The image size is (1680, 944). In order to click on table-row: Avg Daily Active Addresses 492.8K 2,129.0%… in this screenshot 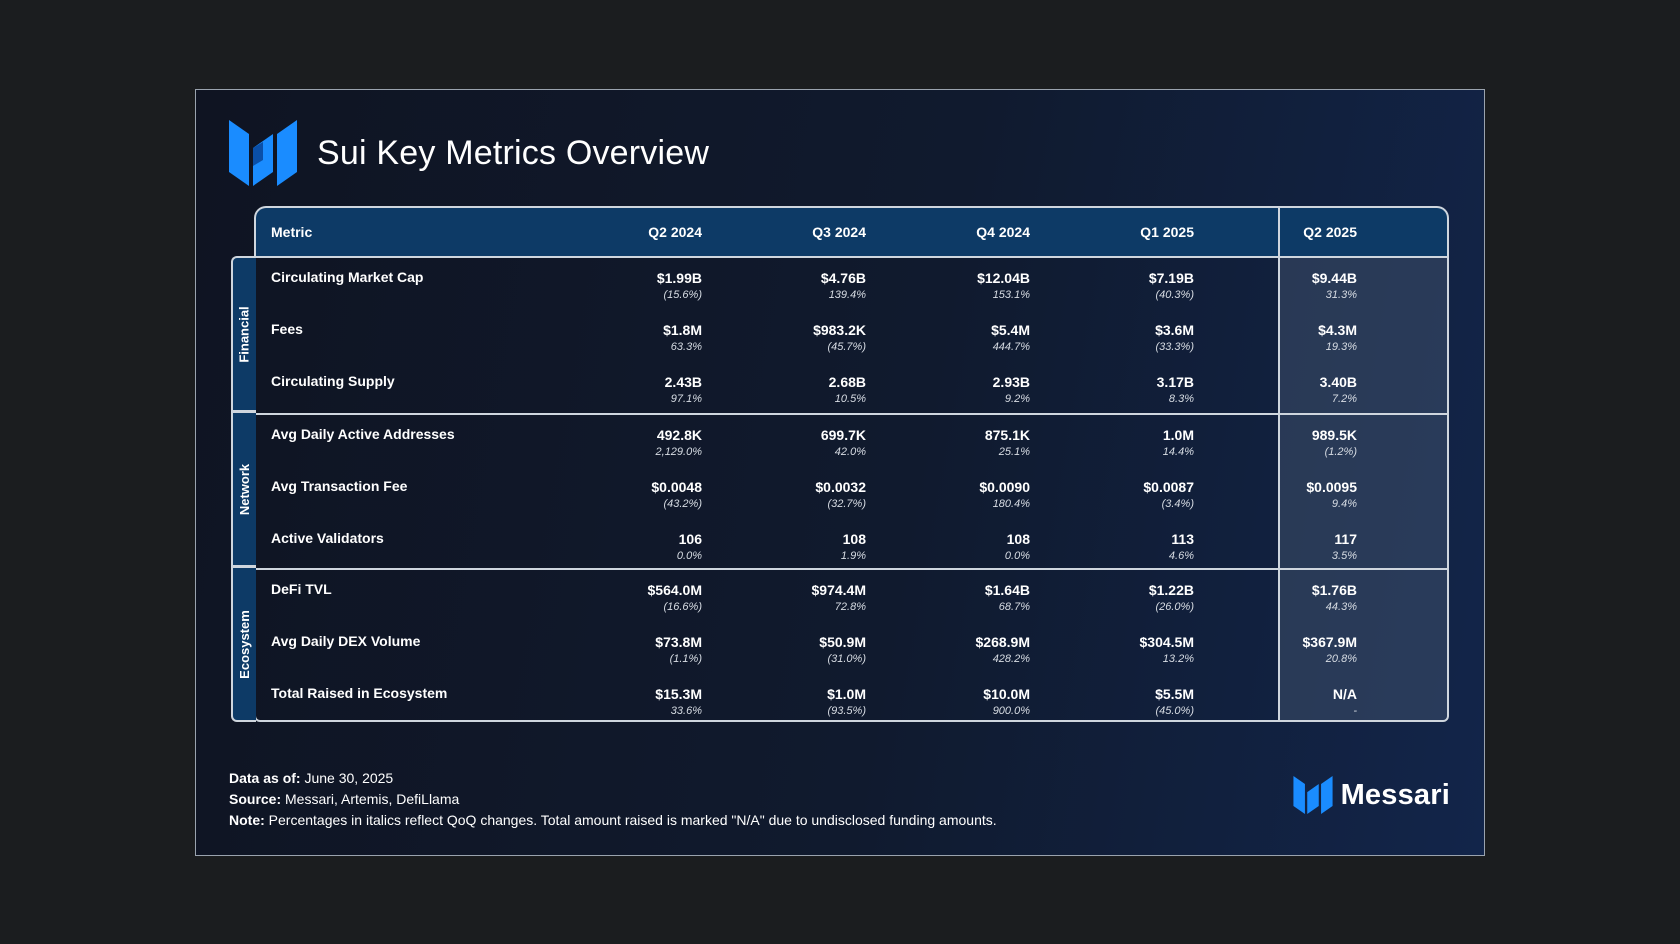, I will do `click(851, 441)`.